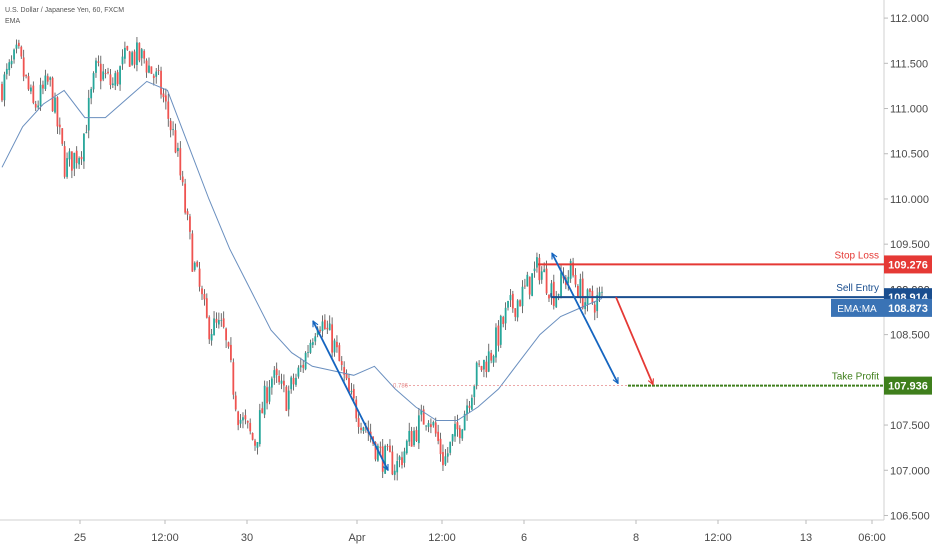  I want to click on symbol-title: U.S. Dollar / Japanese Yen, 60, FXCM, so click(65, 10).